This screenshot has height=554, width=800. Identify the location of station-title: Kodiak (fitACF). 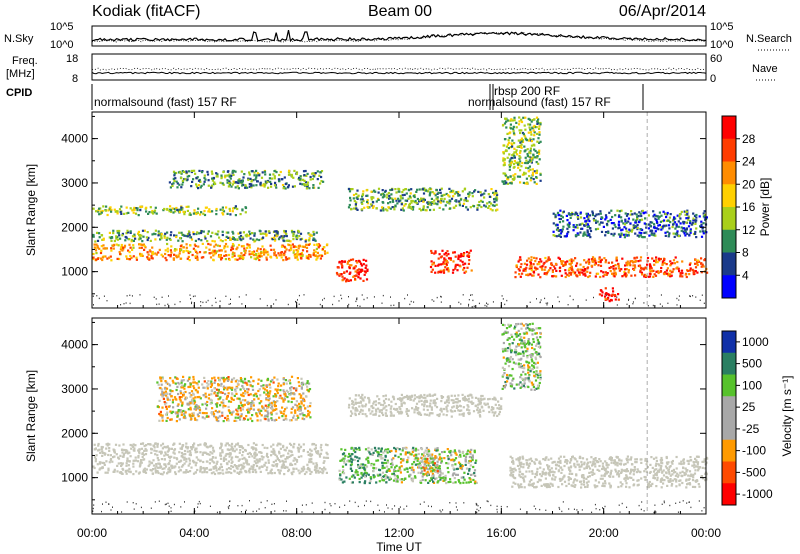
(146, 11).